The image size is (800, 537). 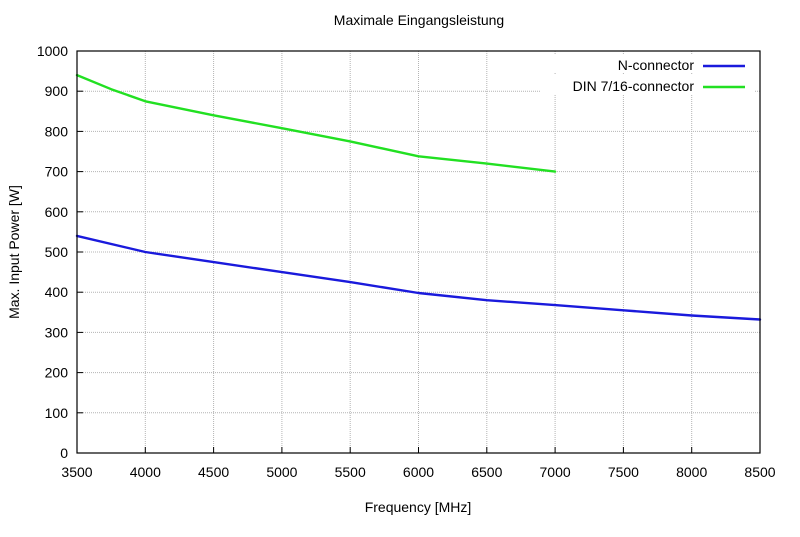 I want to click on x-tick-label: 8000, so click(x=691, y=472).